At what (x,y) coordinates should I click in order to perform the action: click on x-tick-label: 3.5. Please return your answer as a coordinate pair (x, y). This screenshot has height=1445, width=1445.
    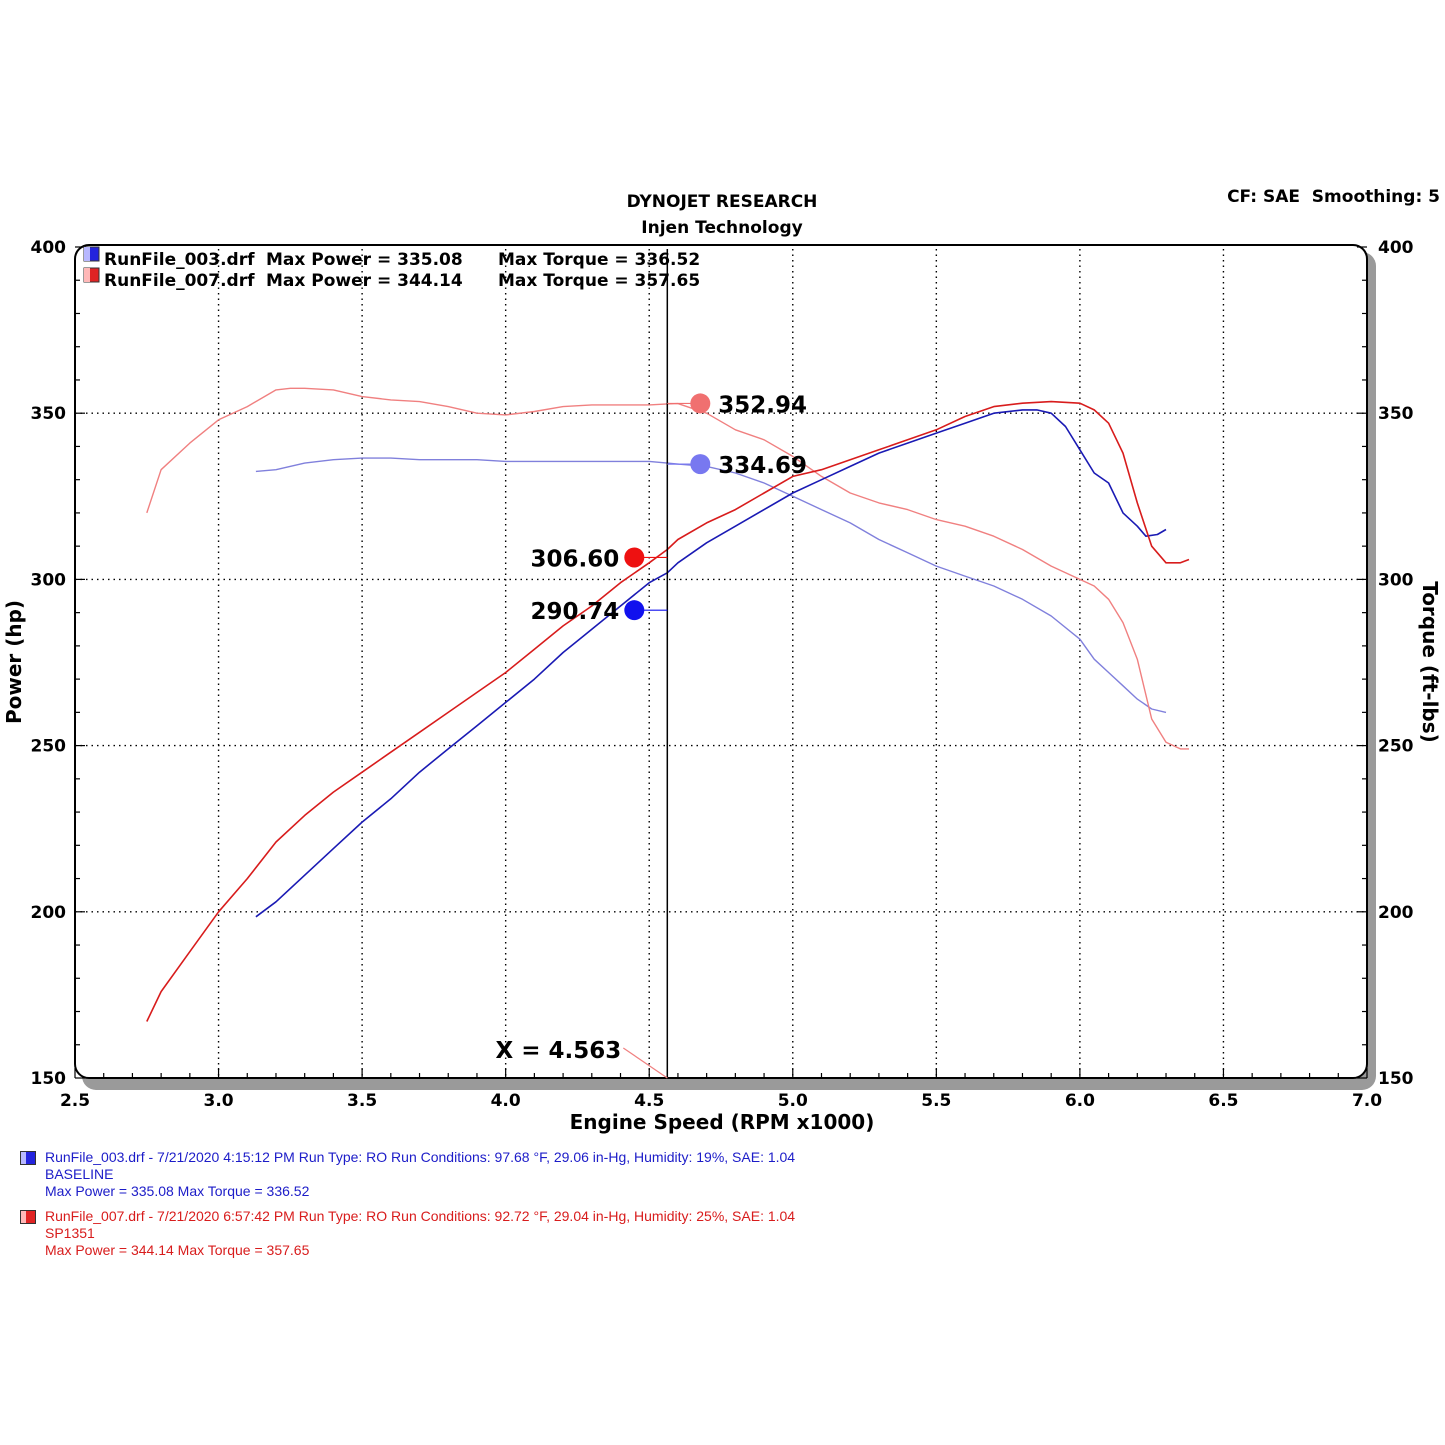
    Looking at the image, I should click on (362, 1101).